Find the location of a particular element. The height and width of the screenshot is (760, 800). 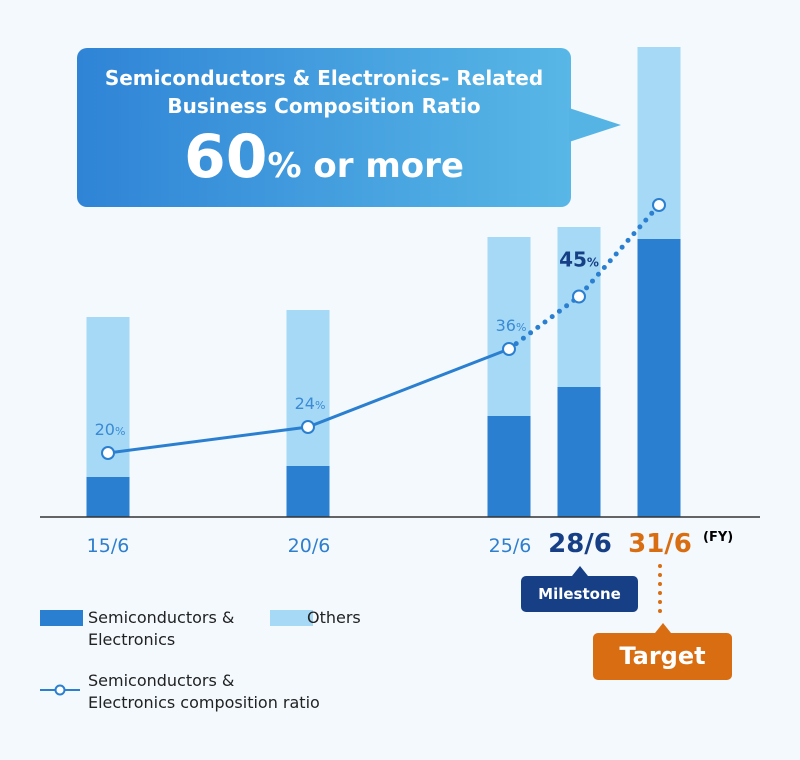

callout-line1: Semiconductors & Electronics- Related is located at coordinates (324, 78).